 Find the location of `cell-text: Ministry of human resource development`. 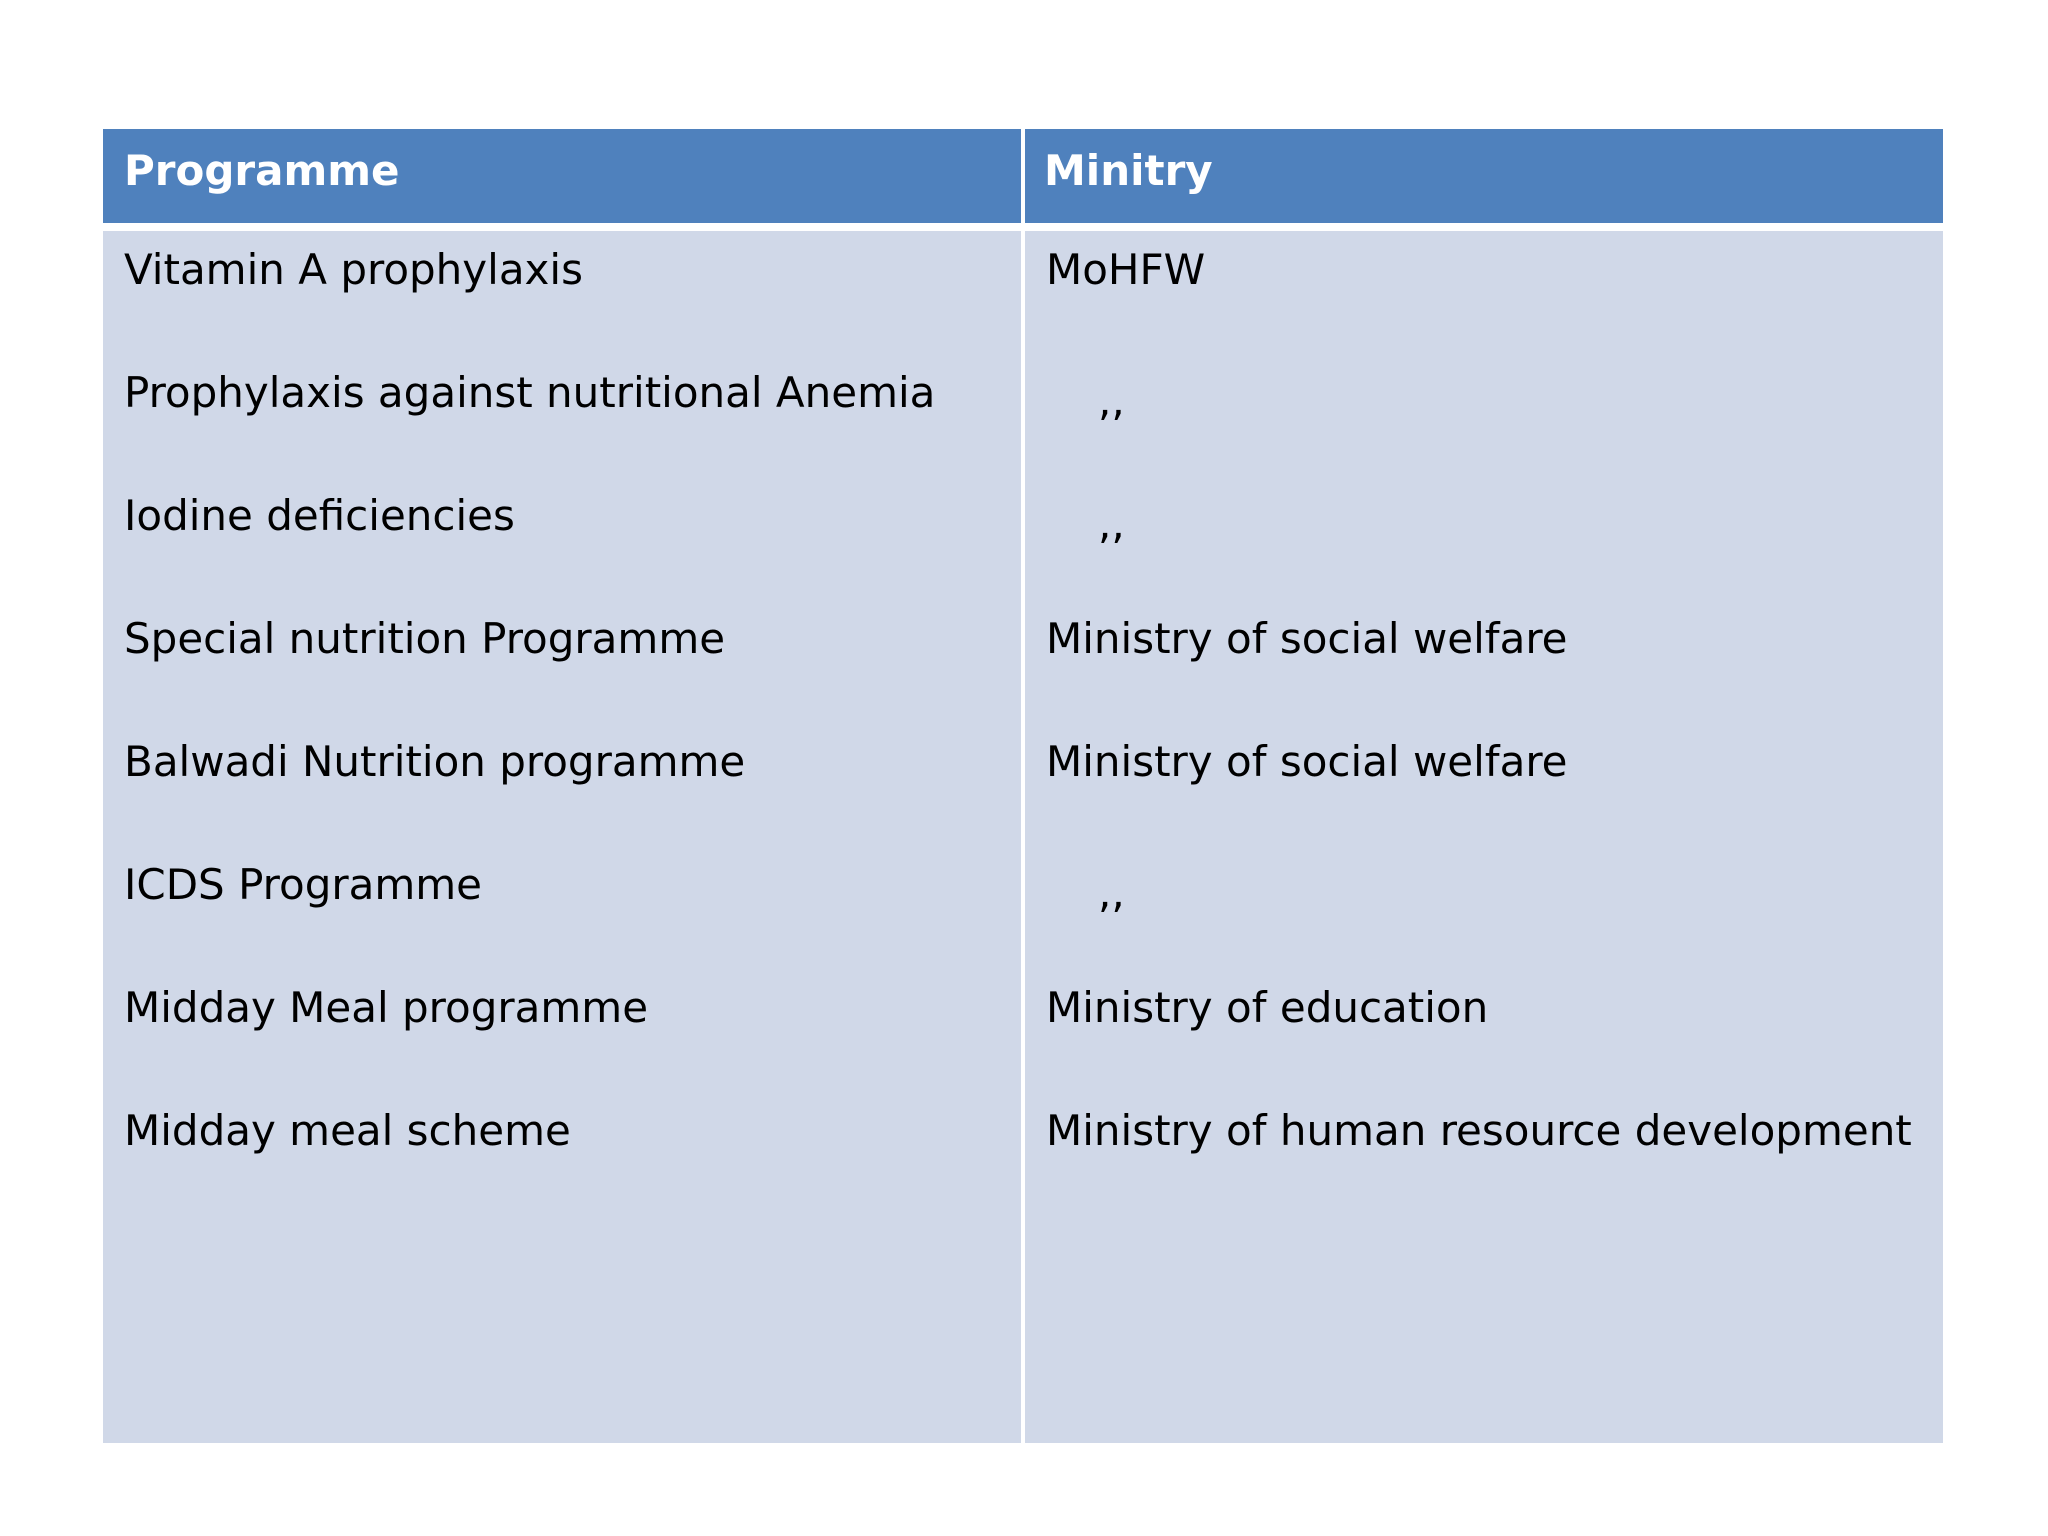

cell-text: Ministry of human resource development is located at coordinates (1479, 1130).